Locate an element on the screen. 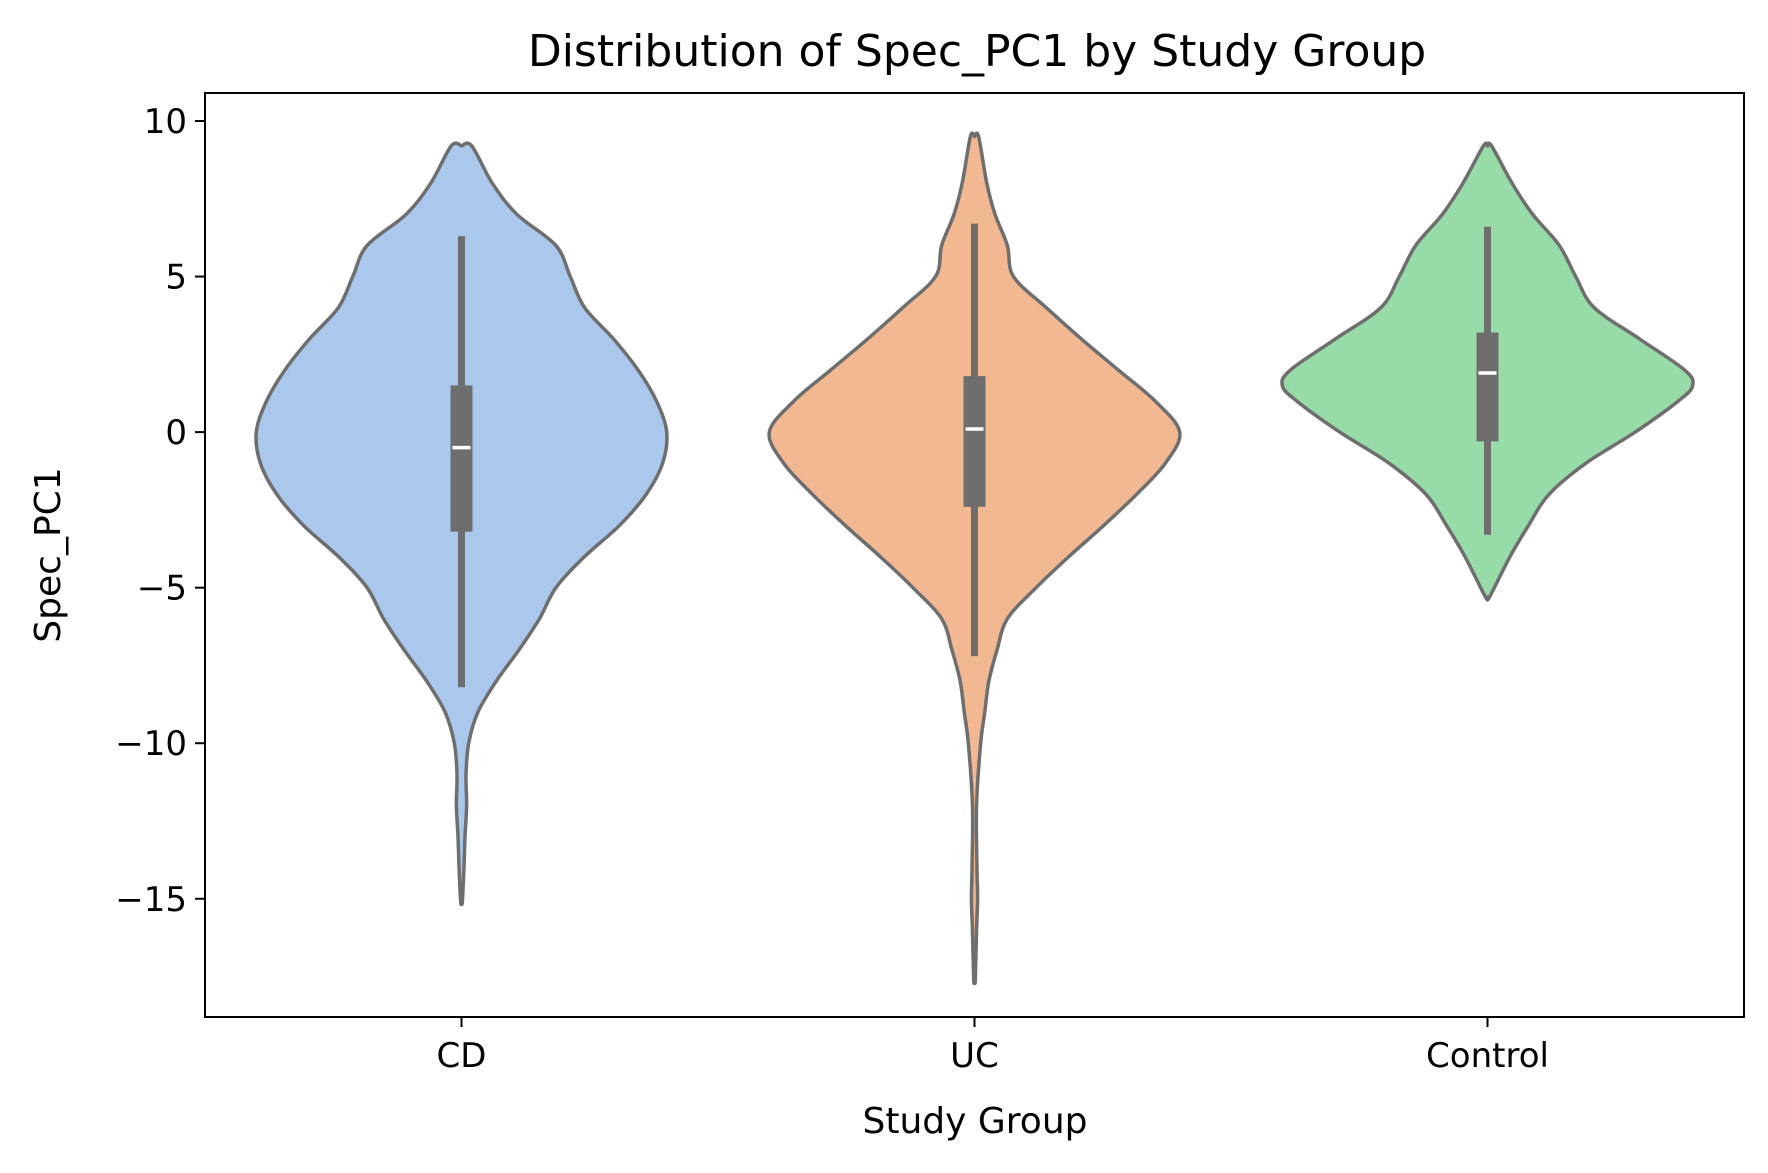 This screenshot has height=1173, width=1768. y-axis-ticks: 10 5 0 −5 −10 −15 is located at coordinates (160, 511).